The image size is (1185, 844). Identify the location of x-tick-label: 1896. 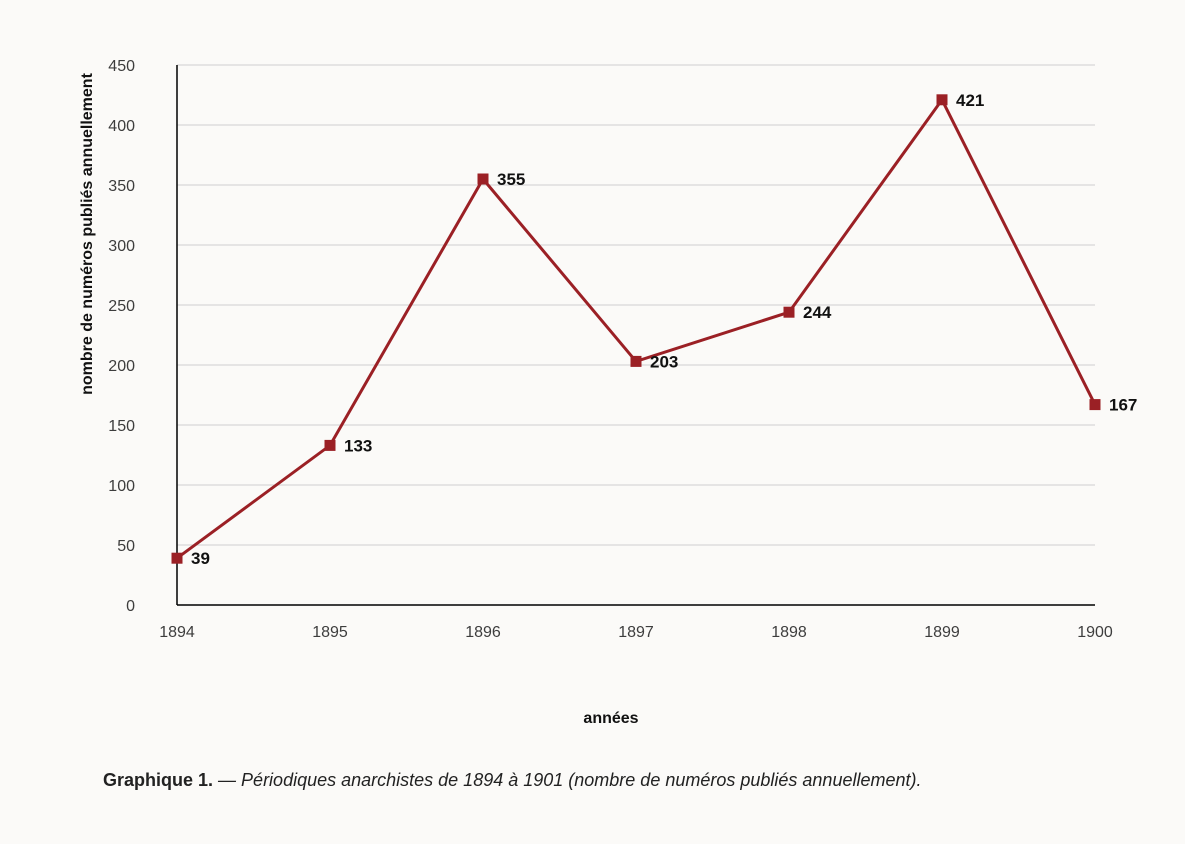
(483, 632).